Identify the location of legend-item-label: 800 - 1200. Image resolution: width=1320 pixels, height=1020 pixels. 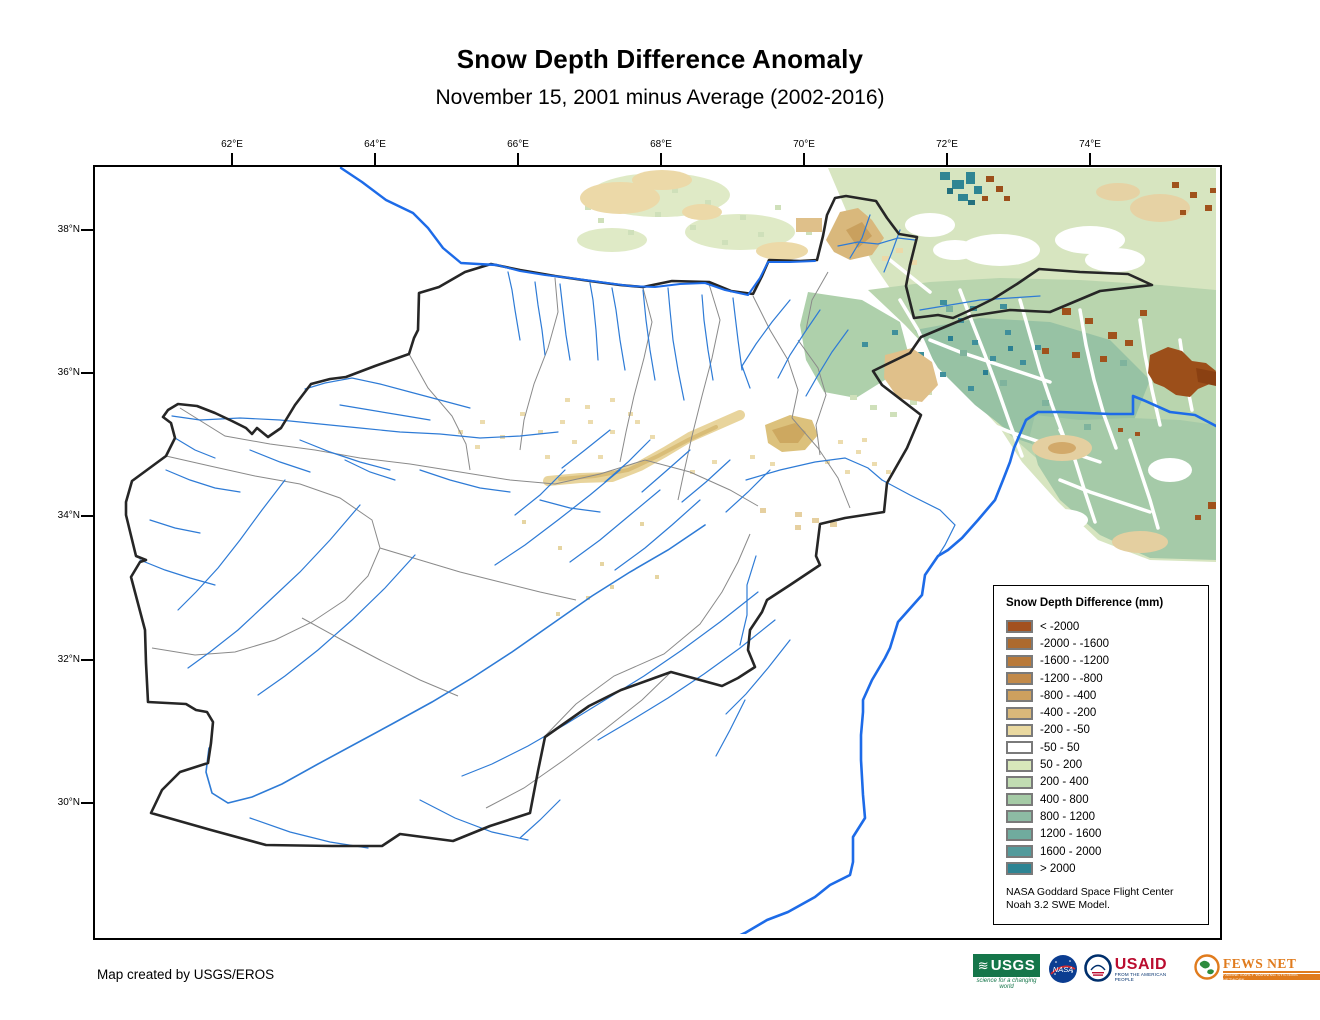
(1067, 816).